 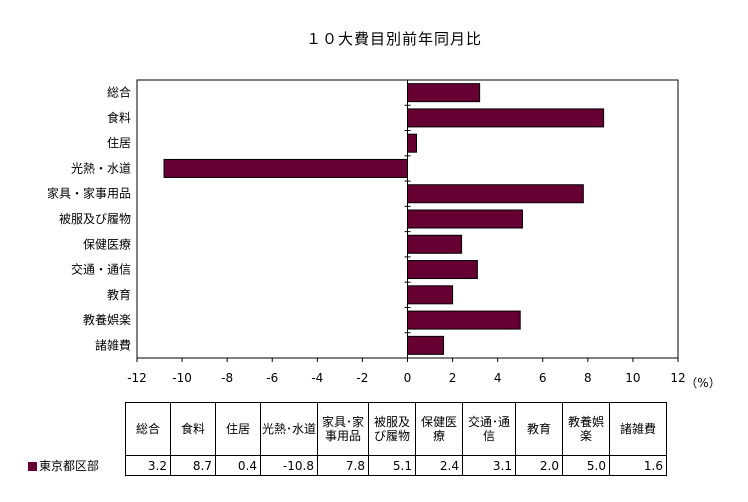 What do you see at coordinates (439, 465) in the screenshot?
I see `table-cell-7: 2.4` at bounding box center [439, 465].